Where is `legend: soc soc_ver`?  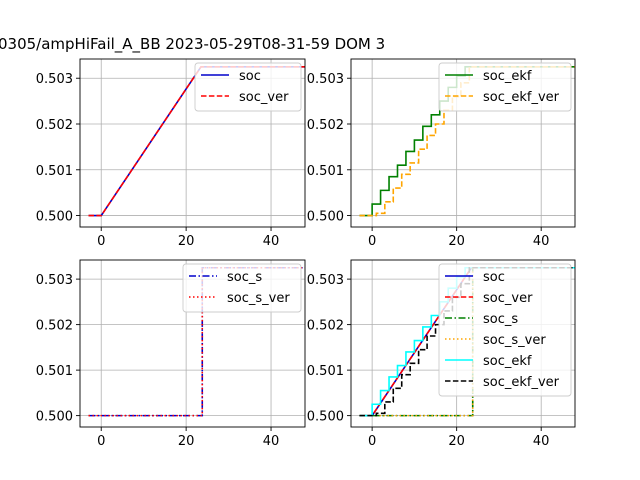
legend: soc soc_ver is located at coordinates (248, 87).